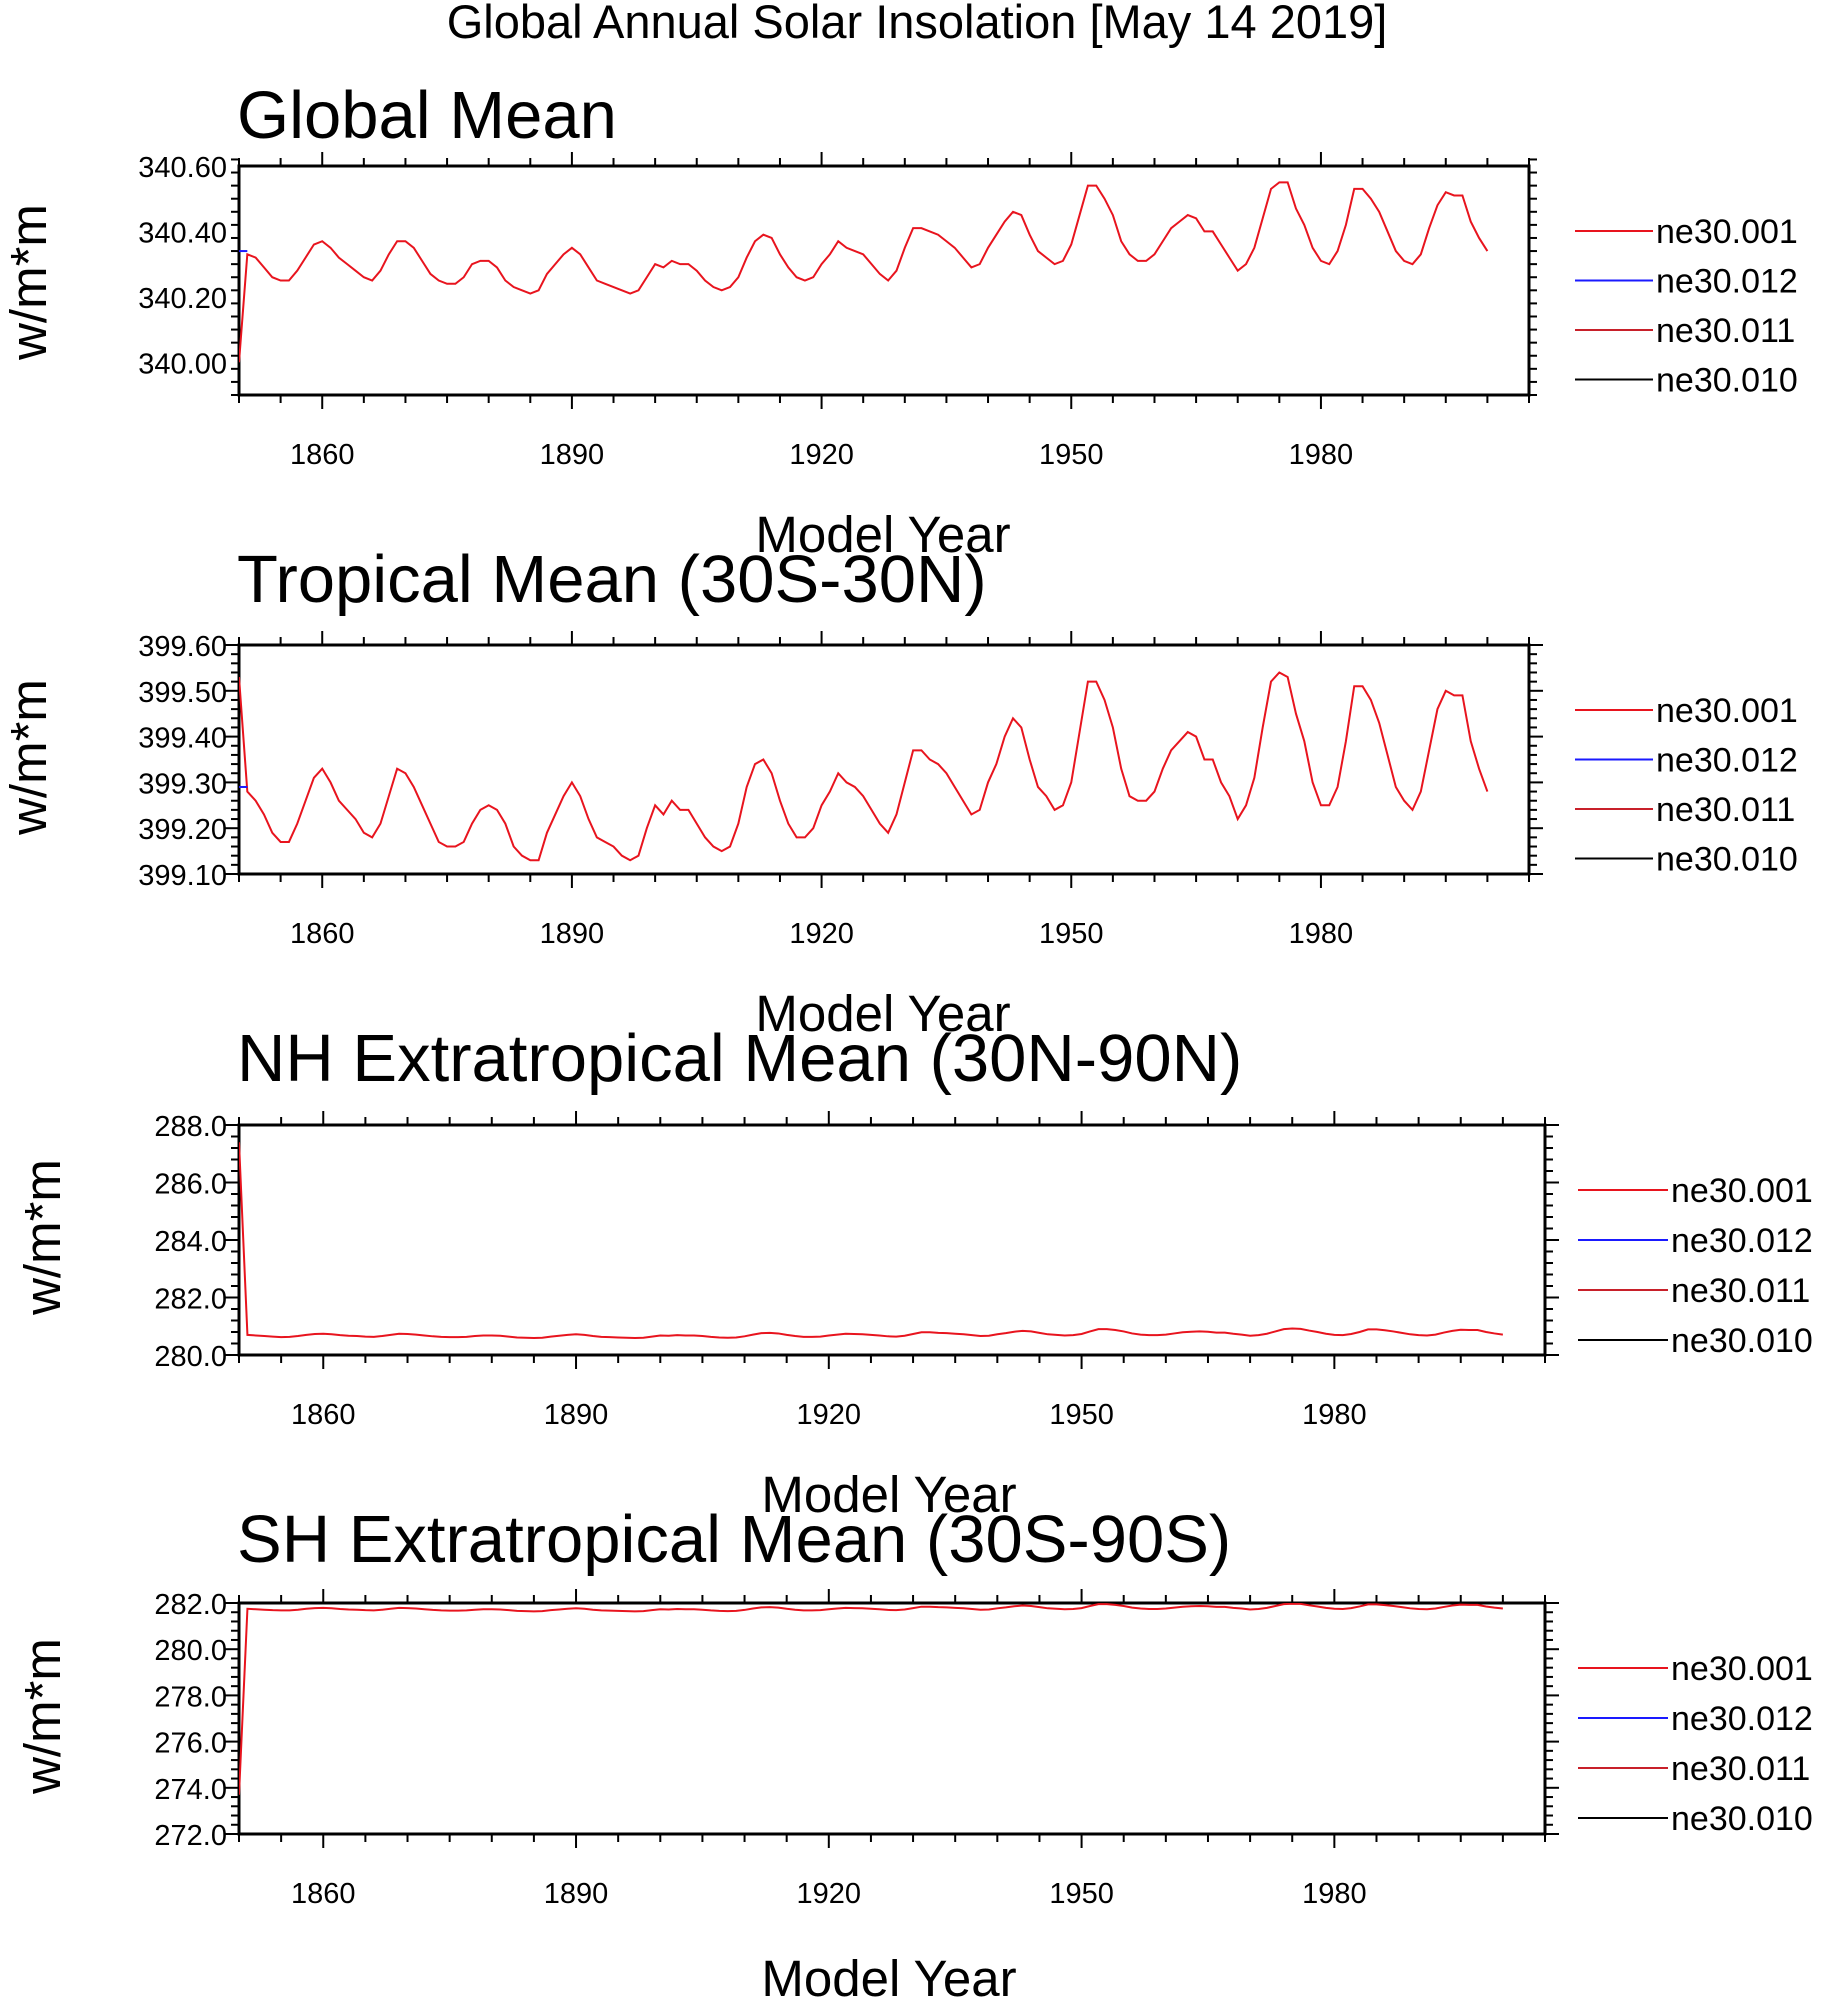  Describe the element at coordinates (427, 115) in the screenshot. I see `panel-title: Global Mean` at that location.